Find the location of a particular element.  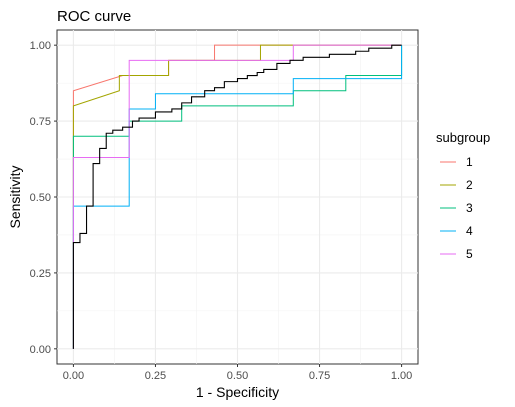

x-tick-label-3: 0.75 is located at coordinates (319, 376).